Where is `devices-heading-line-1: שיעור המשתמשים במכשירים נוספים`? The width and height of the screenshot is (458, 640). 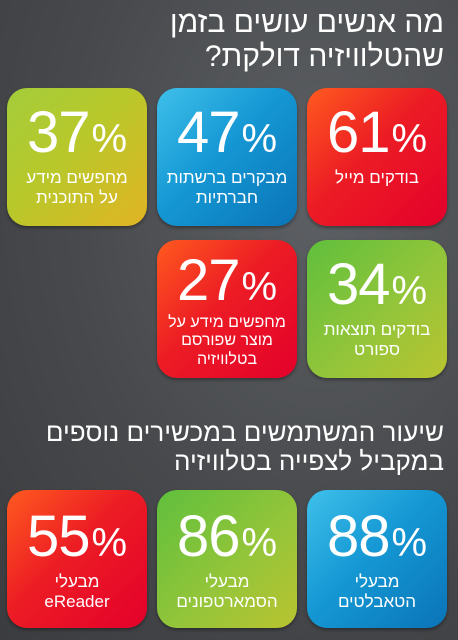
devices-heading-line-1: שיעור המשתמשים במכשירים נוספים is located at coordinates (244, 432).